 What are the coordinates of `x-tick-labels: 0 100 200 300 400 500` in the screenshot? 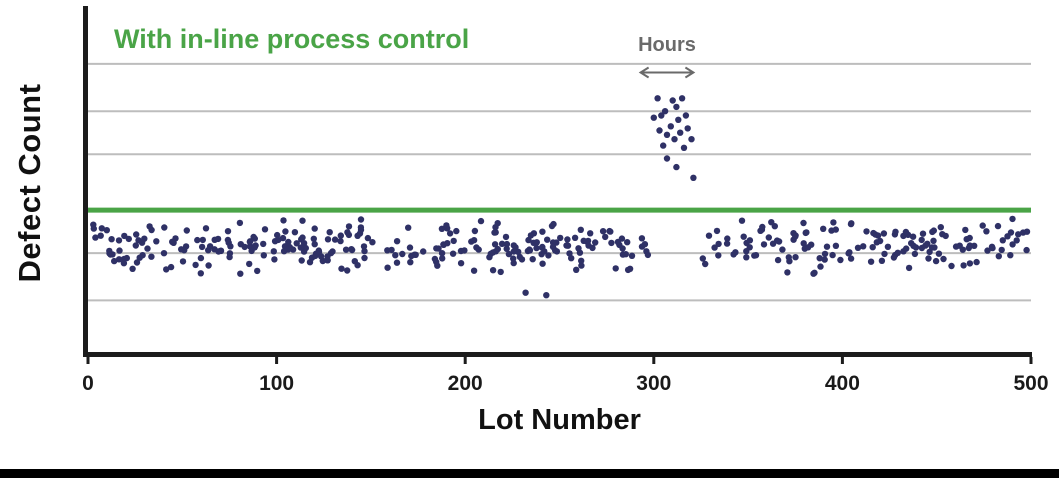 It's located at (565, 376).